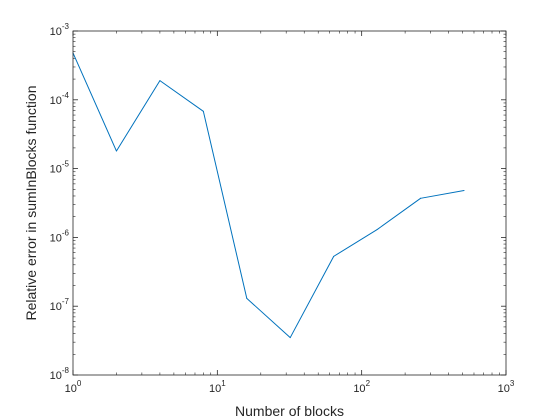 This screenshot has width=560, height=420. Describe the element at coordinates (31, 203) in the screenshot. I see `y-axis-label: Relative error in sumInBlocks function` at that location.